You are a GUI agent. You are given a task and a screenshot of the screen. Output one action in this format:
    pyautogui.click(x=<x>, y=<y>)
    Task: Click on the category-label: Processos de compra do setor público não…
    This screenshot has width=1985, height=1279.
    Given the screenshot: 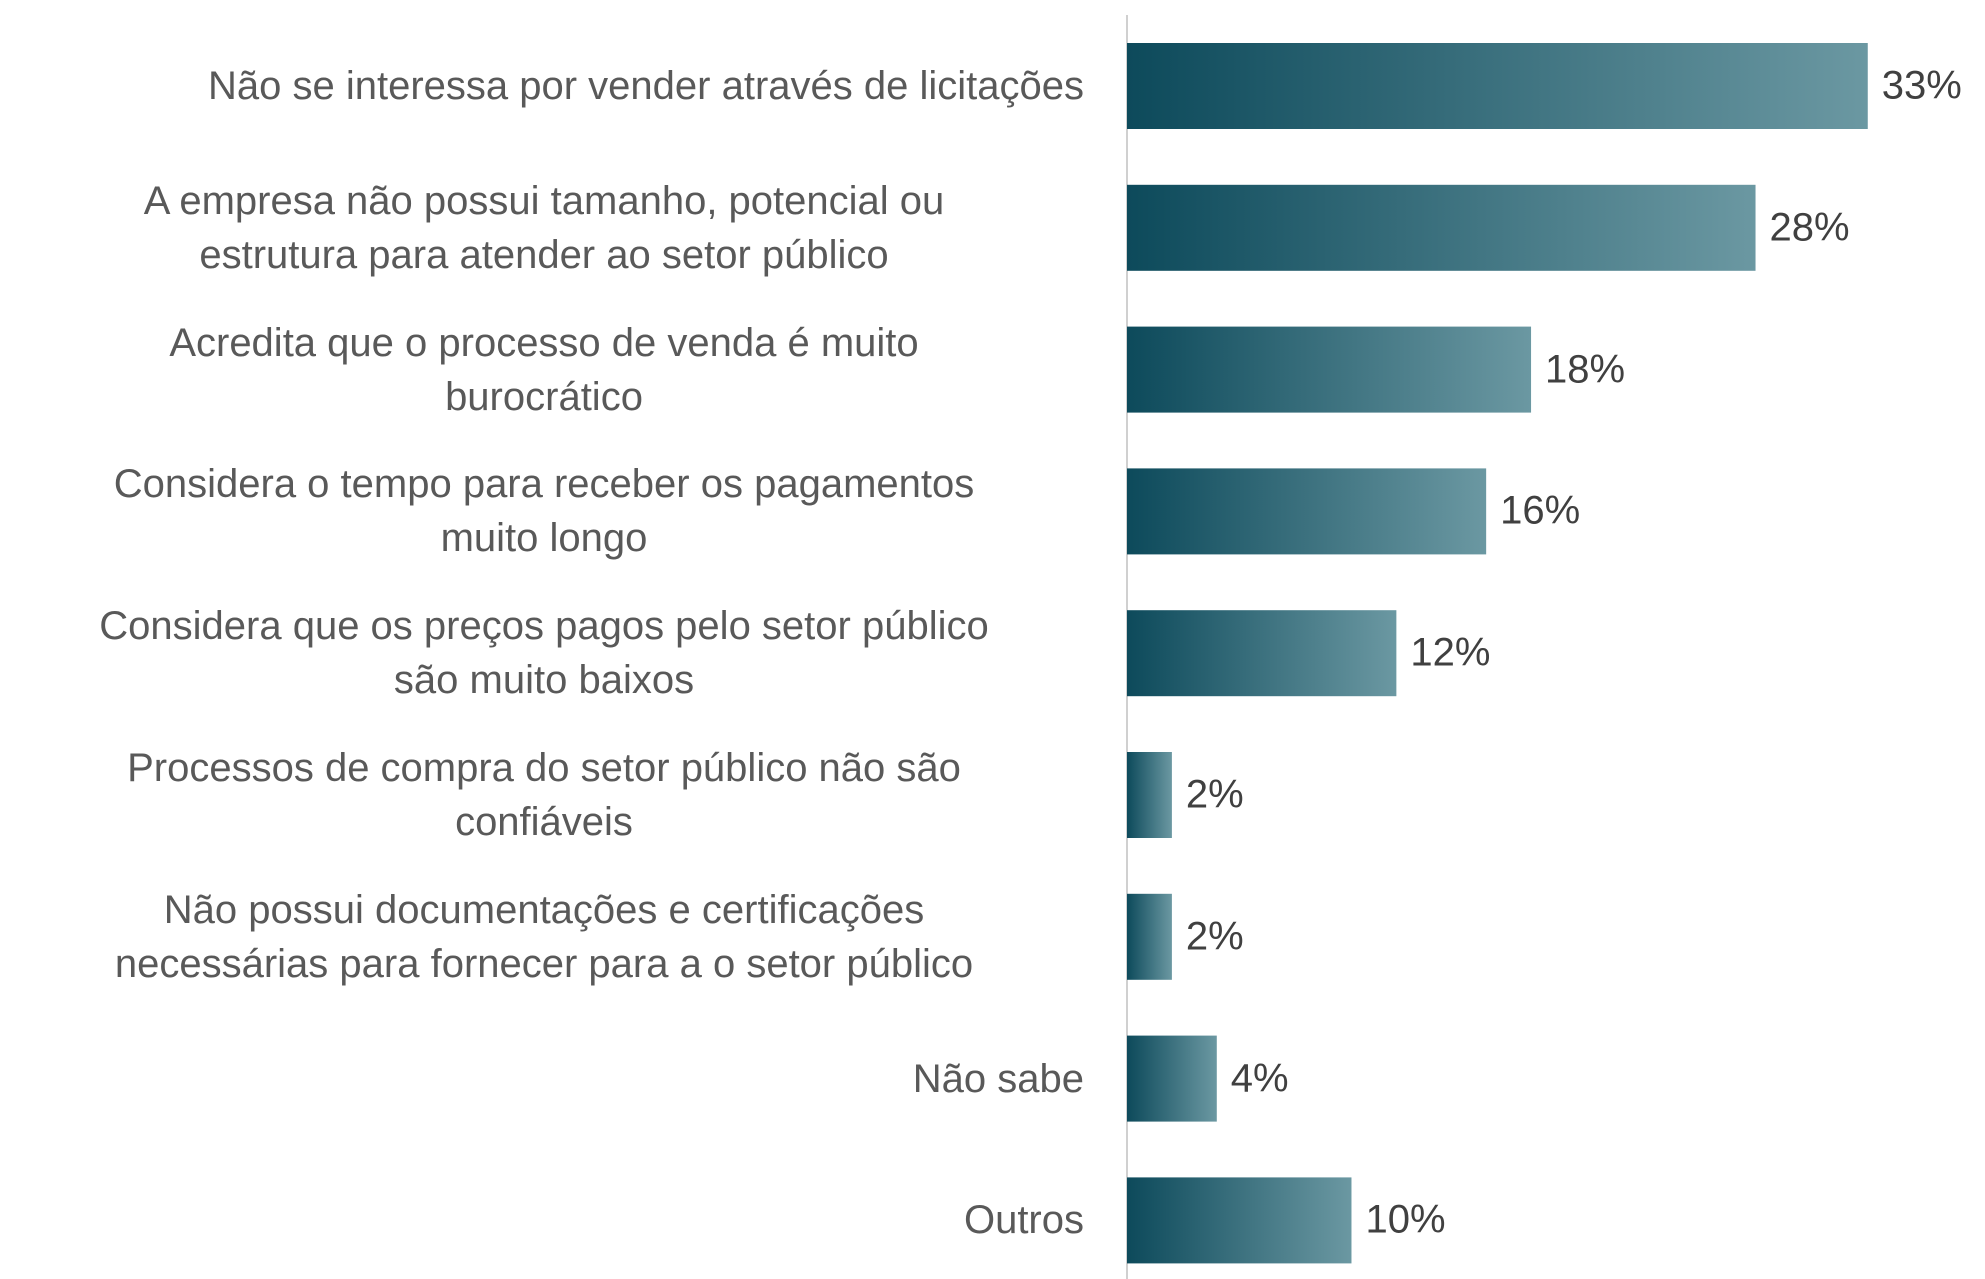 What is the action you would take?
    pyautogui.click(x=544, y=795)
    